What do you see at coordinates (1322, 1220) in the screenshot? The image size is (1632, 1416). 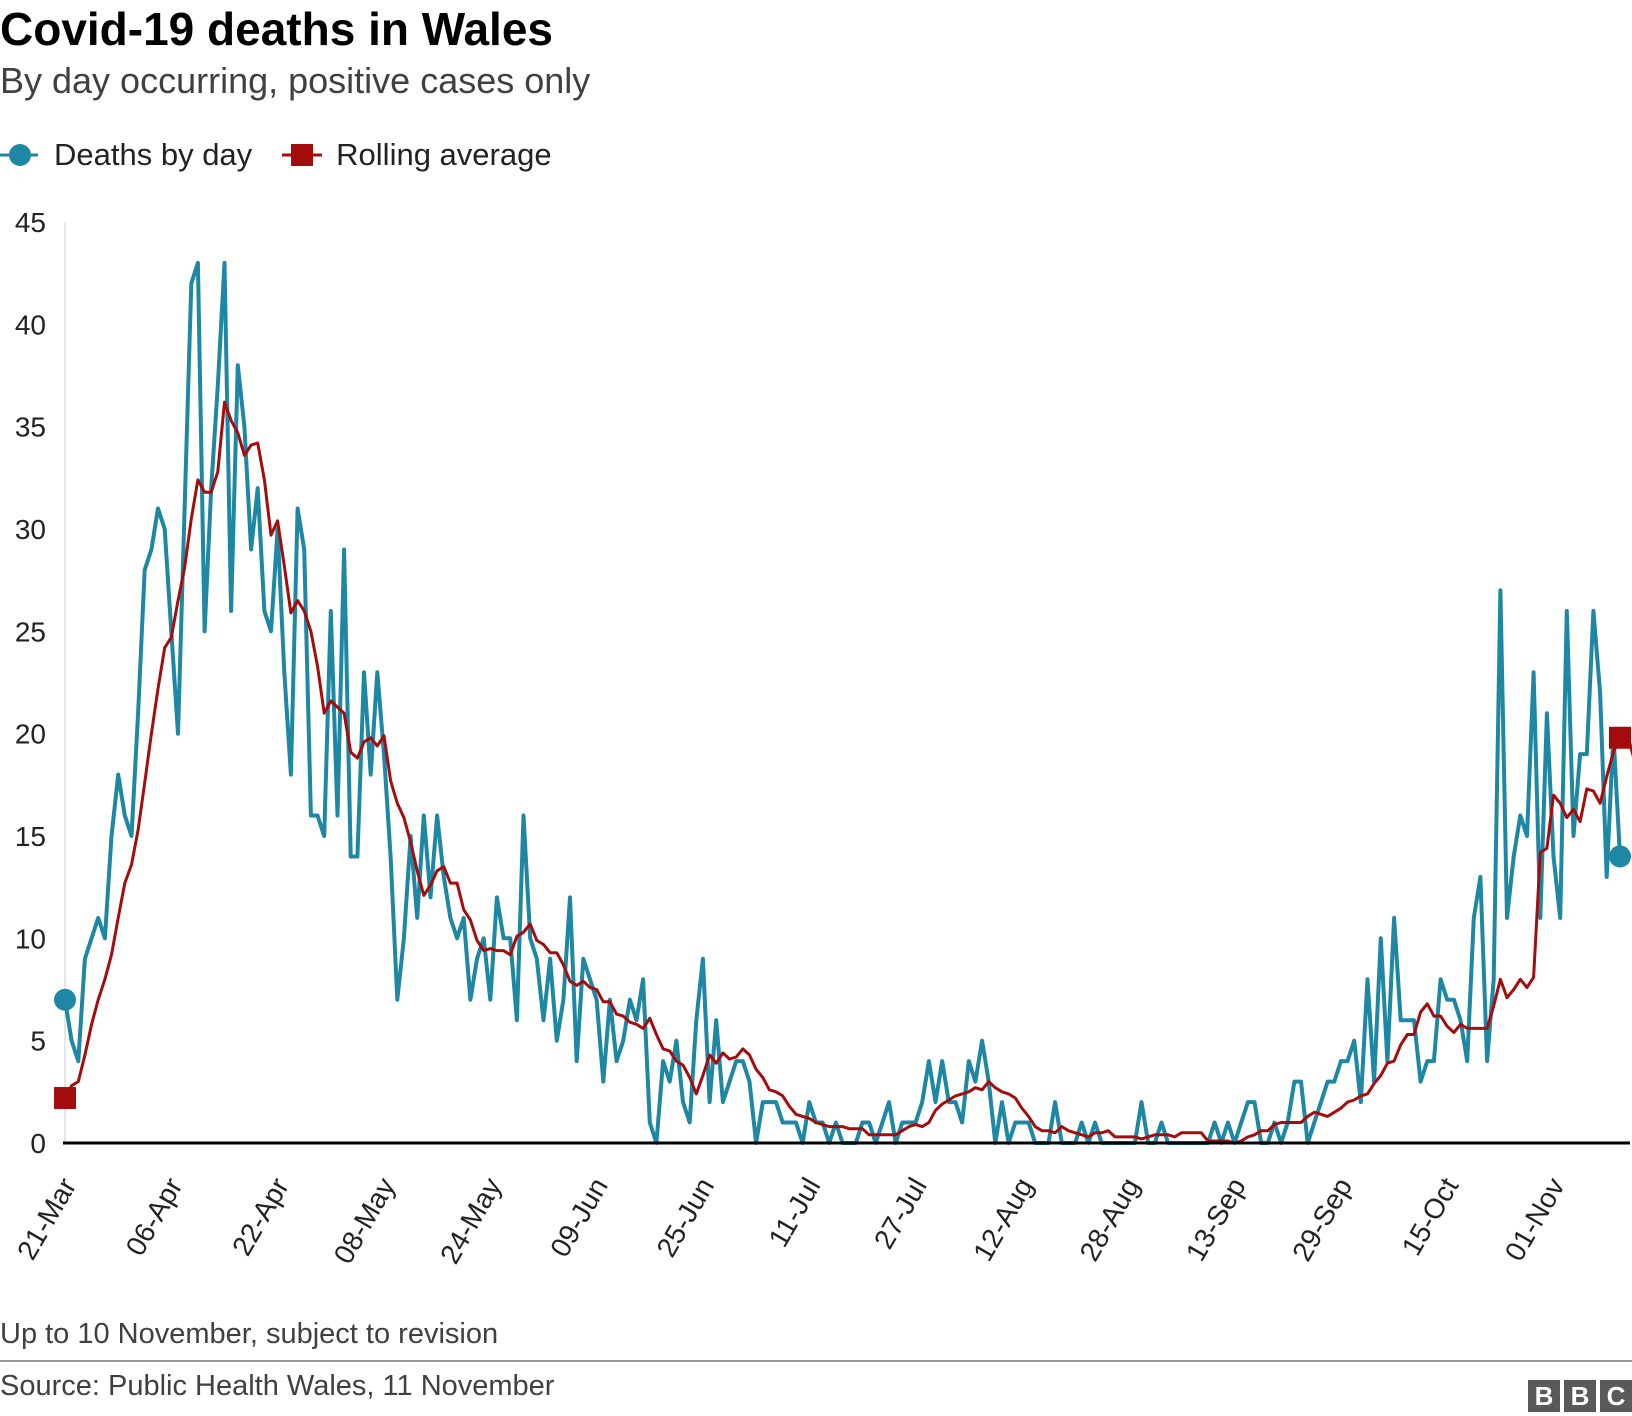 I see `x-tick-label: 29-Sep` at bounding box center [1322, 1220].